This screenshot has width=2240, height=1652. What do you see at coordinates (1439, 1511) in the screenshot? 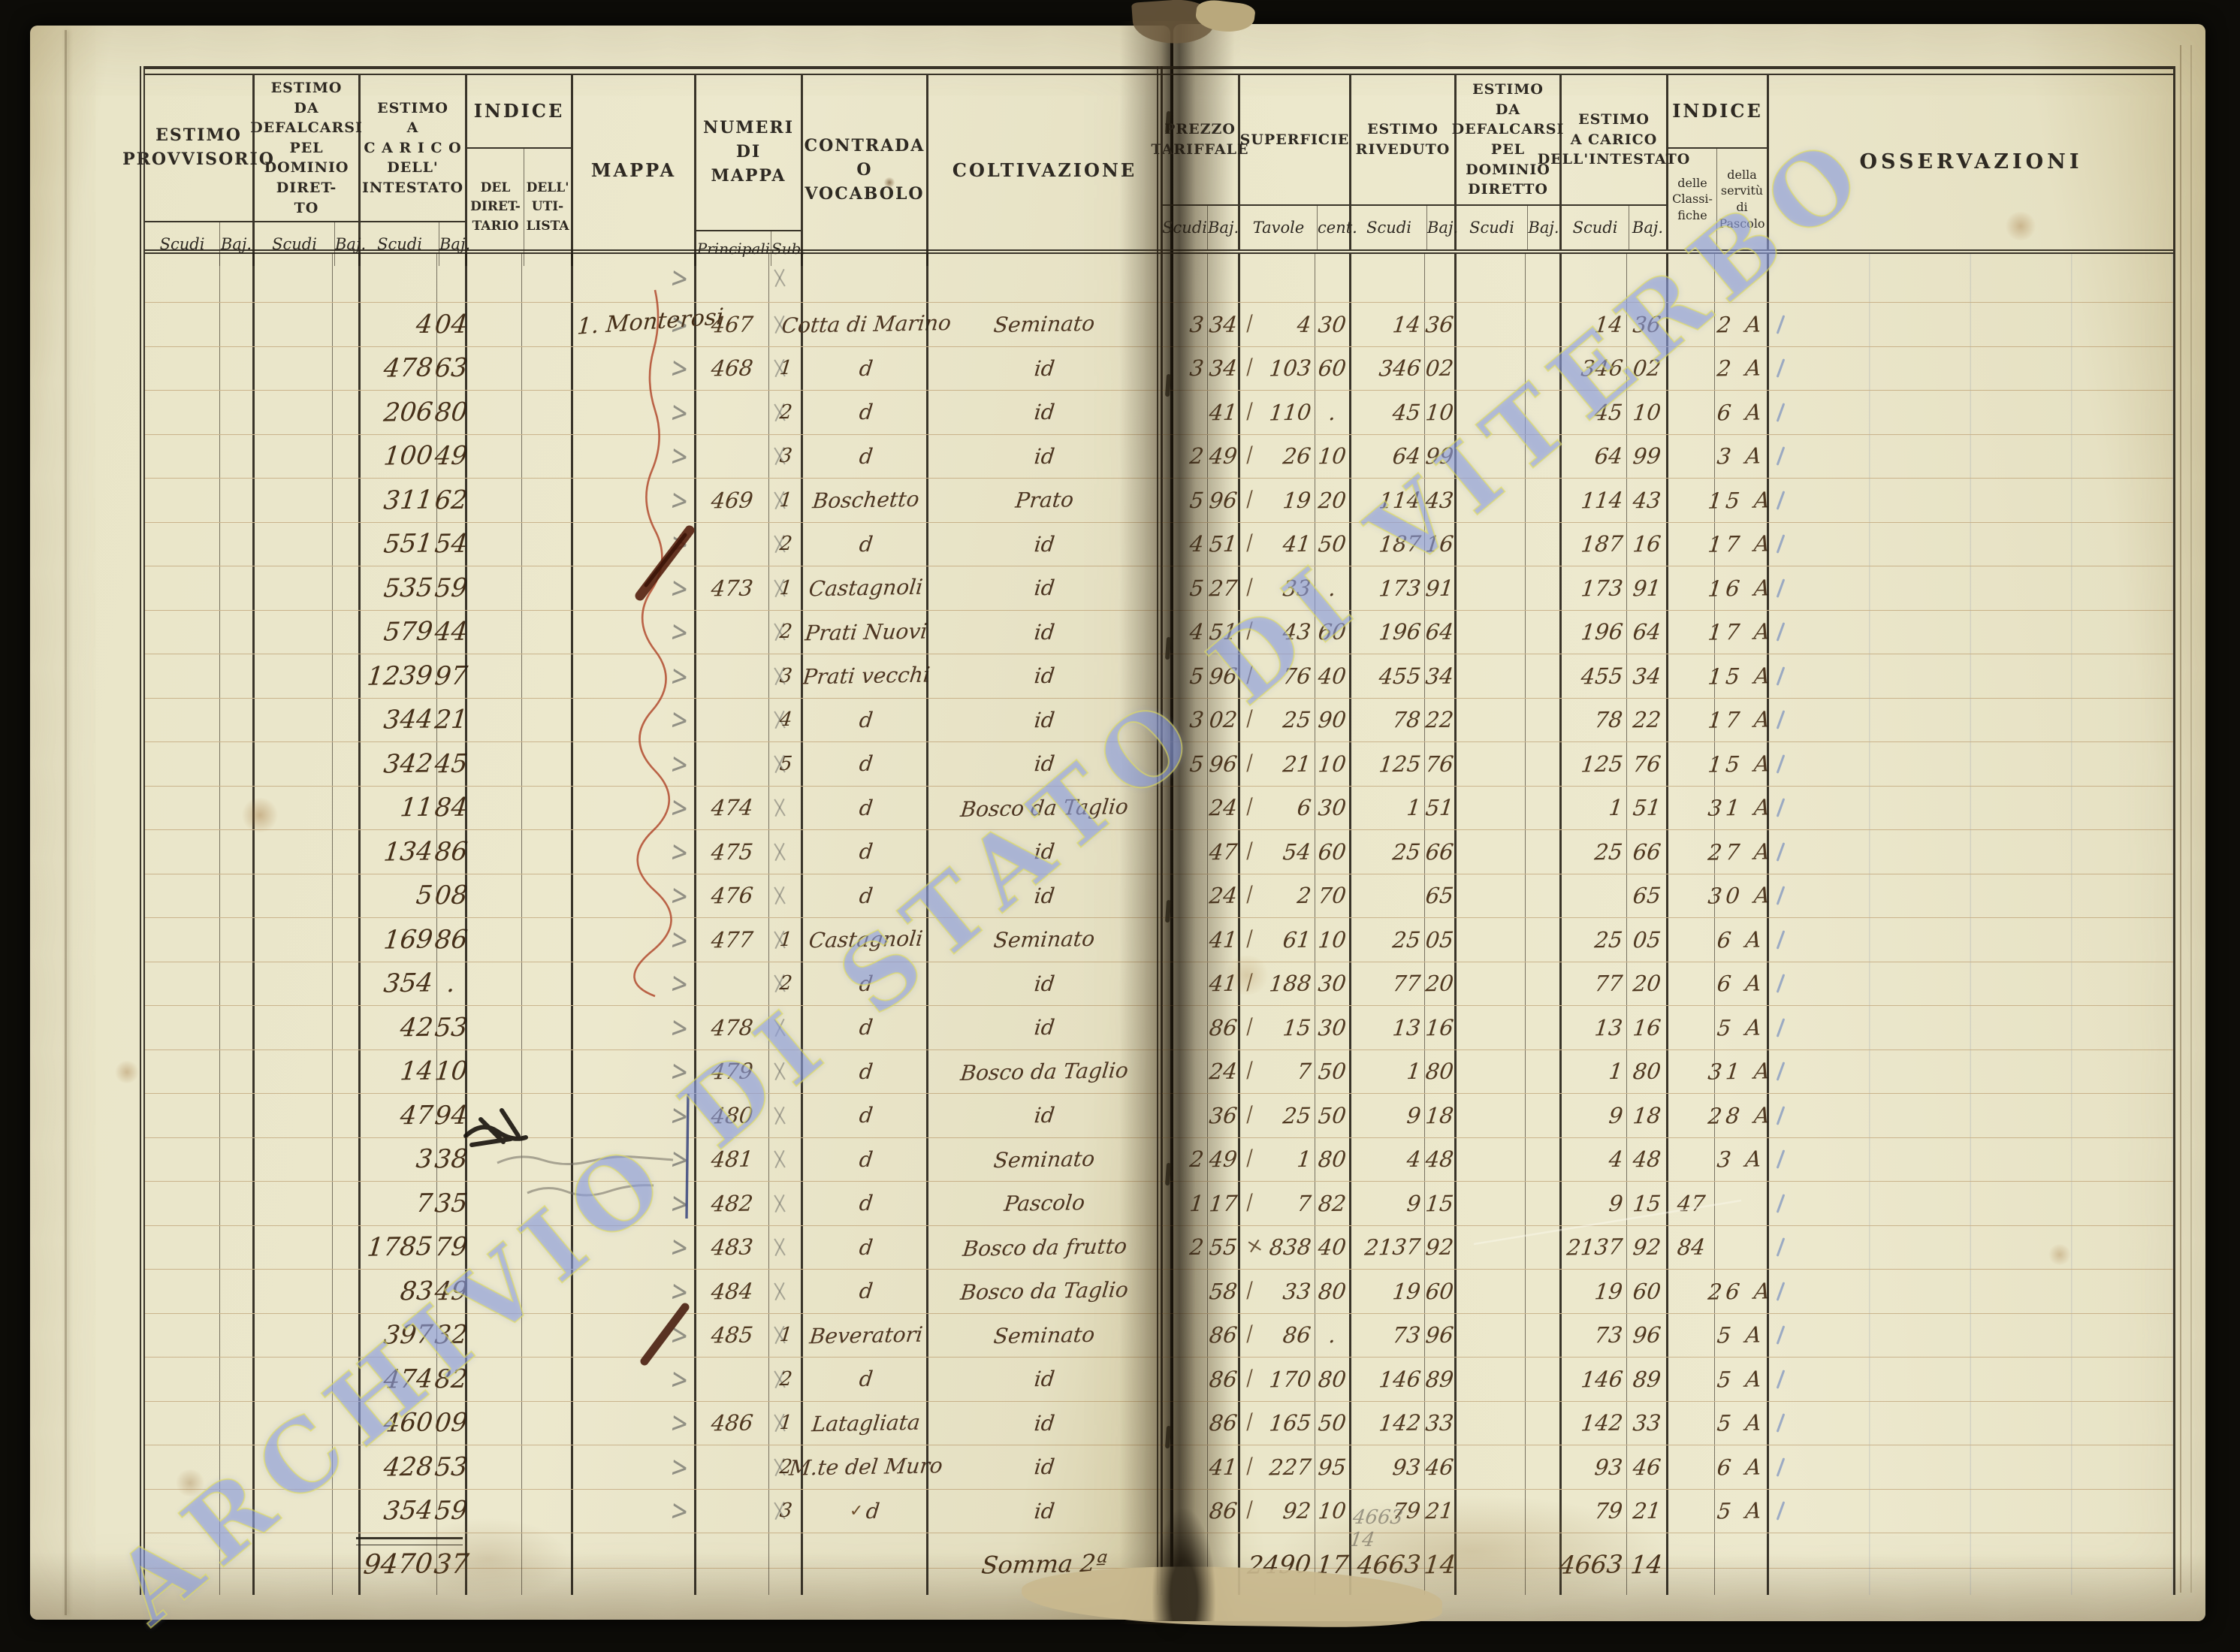
I see `cell-riveduto-baj: 21` at bounding box center [1439, 1511].